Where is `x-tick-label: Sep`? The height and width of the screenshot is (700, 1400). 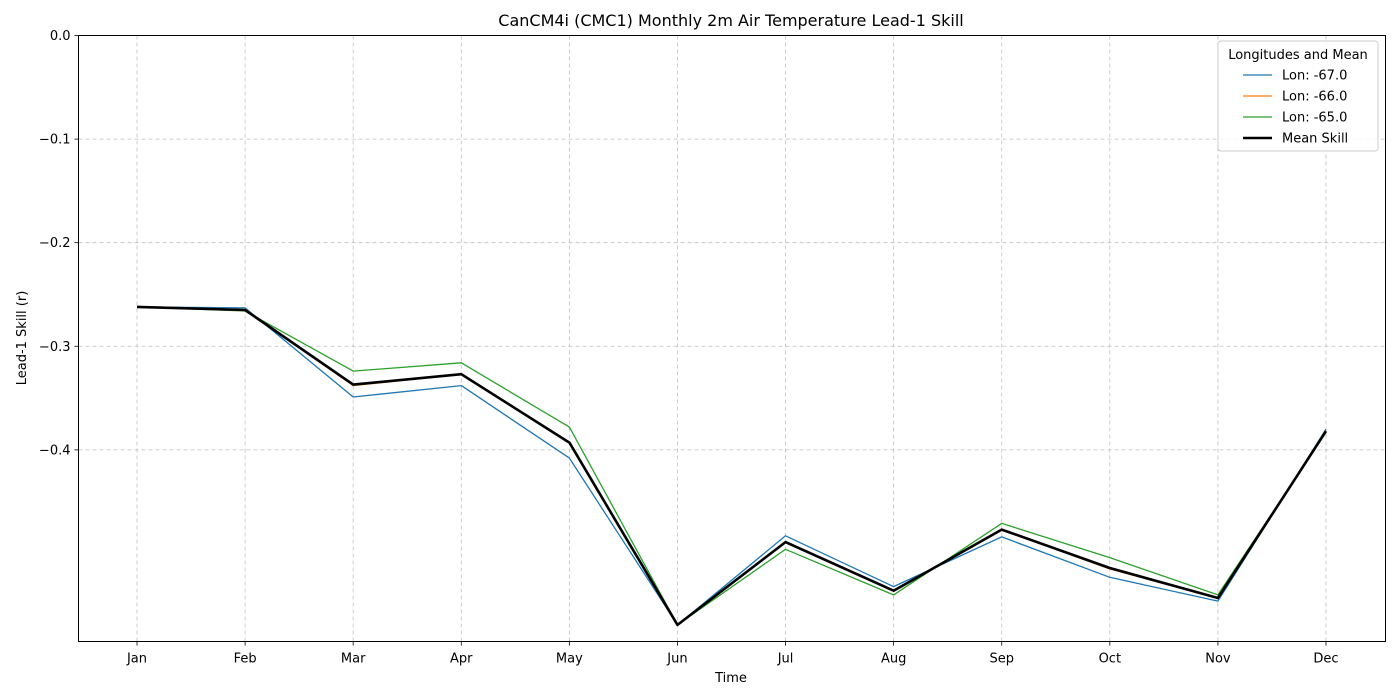
x-tick-label: Sep is located at coordinates (1001, 659).